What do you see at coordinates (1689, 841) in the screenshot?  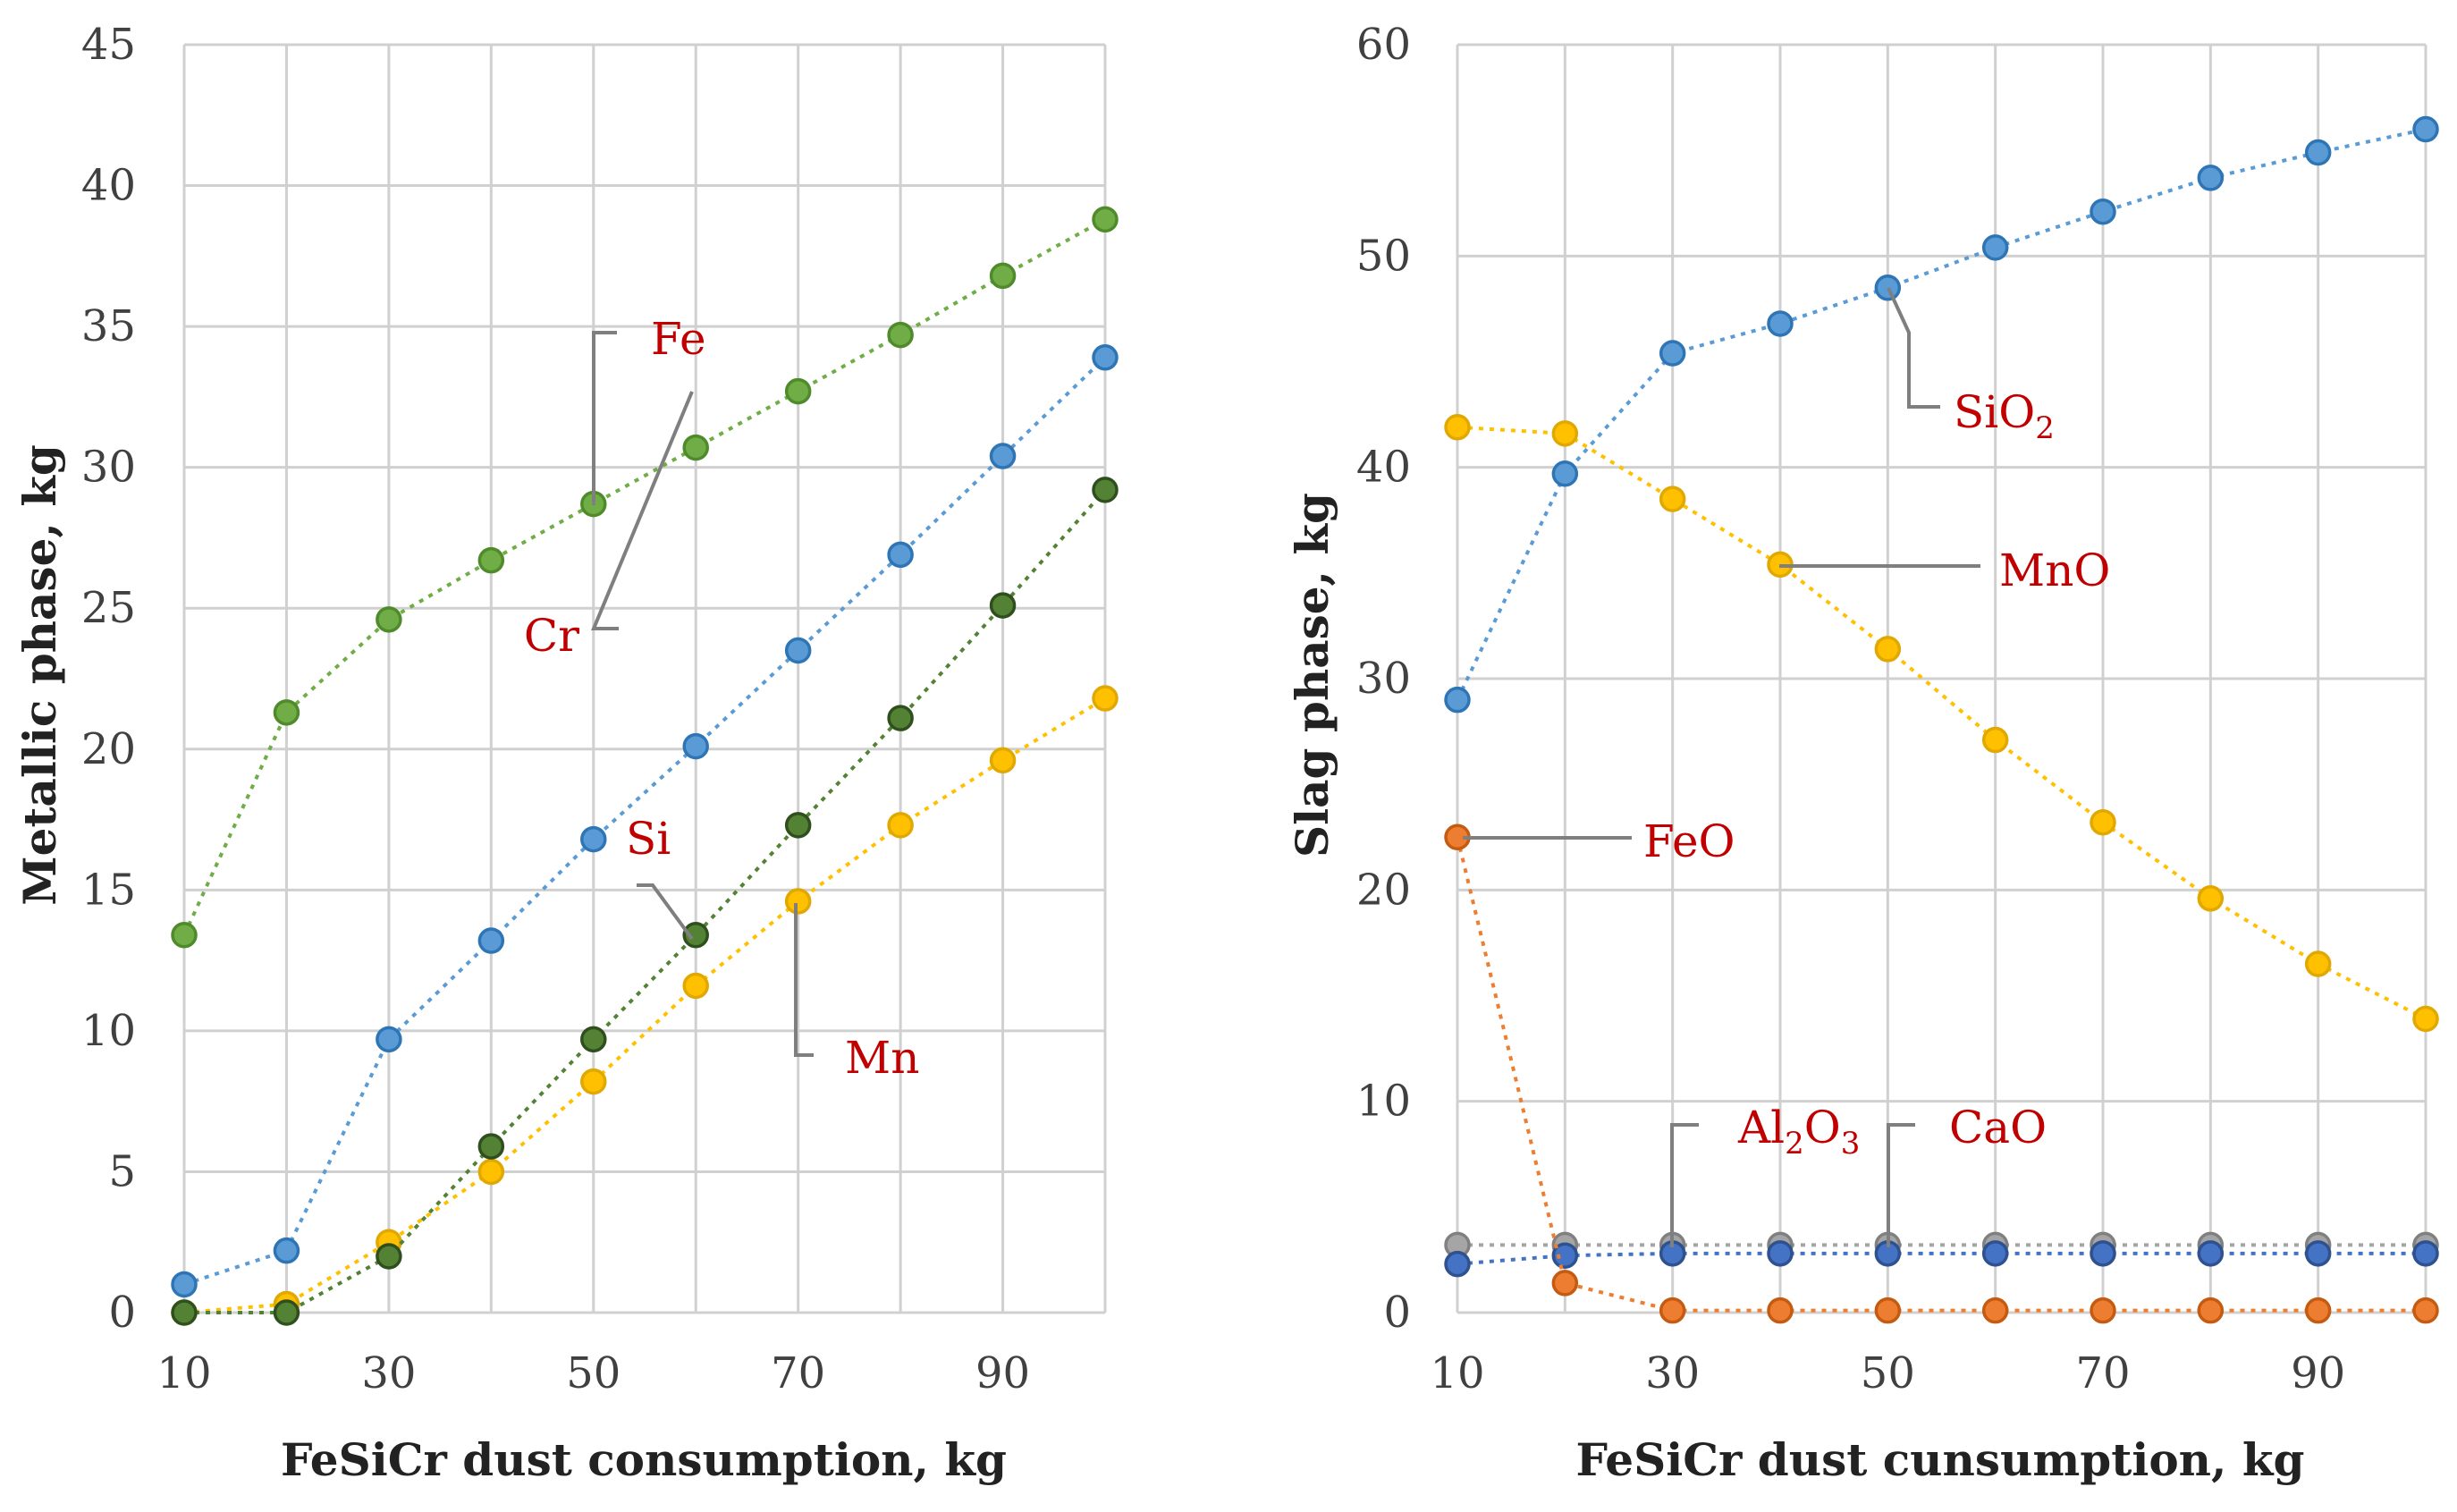 I see `slag-label-text-feo: FeO` at bounding box center [1689, 841].